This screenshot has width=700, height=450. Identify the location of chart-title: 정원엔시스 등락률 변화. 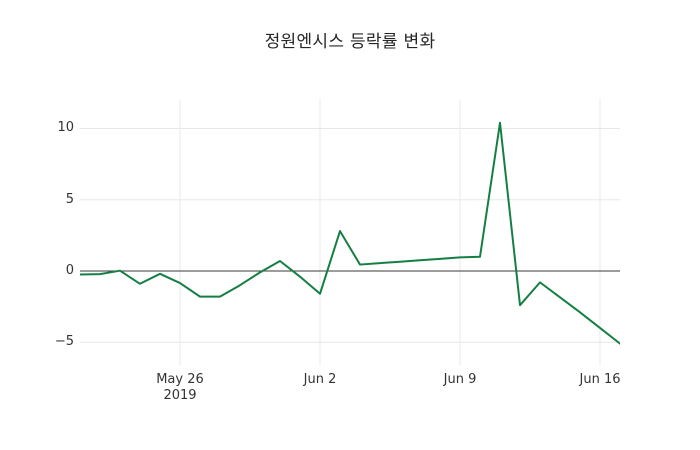
(350, 42).